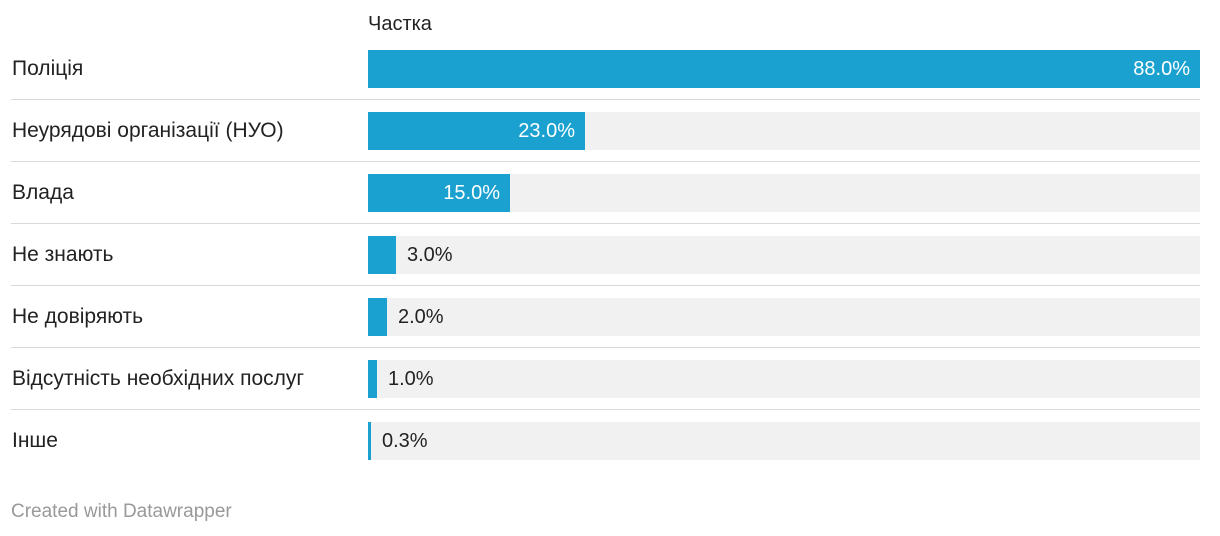 The height and width of the screenshot is (536, 1220). I want to click on bar-row: Влада 15.0%, so click(610, 205).